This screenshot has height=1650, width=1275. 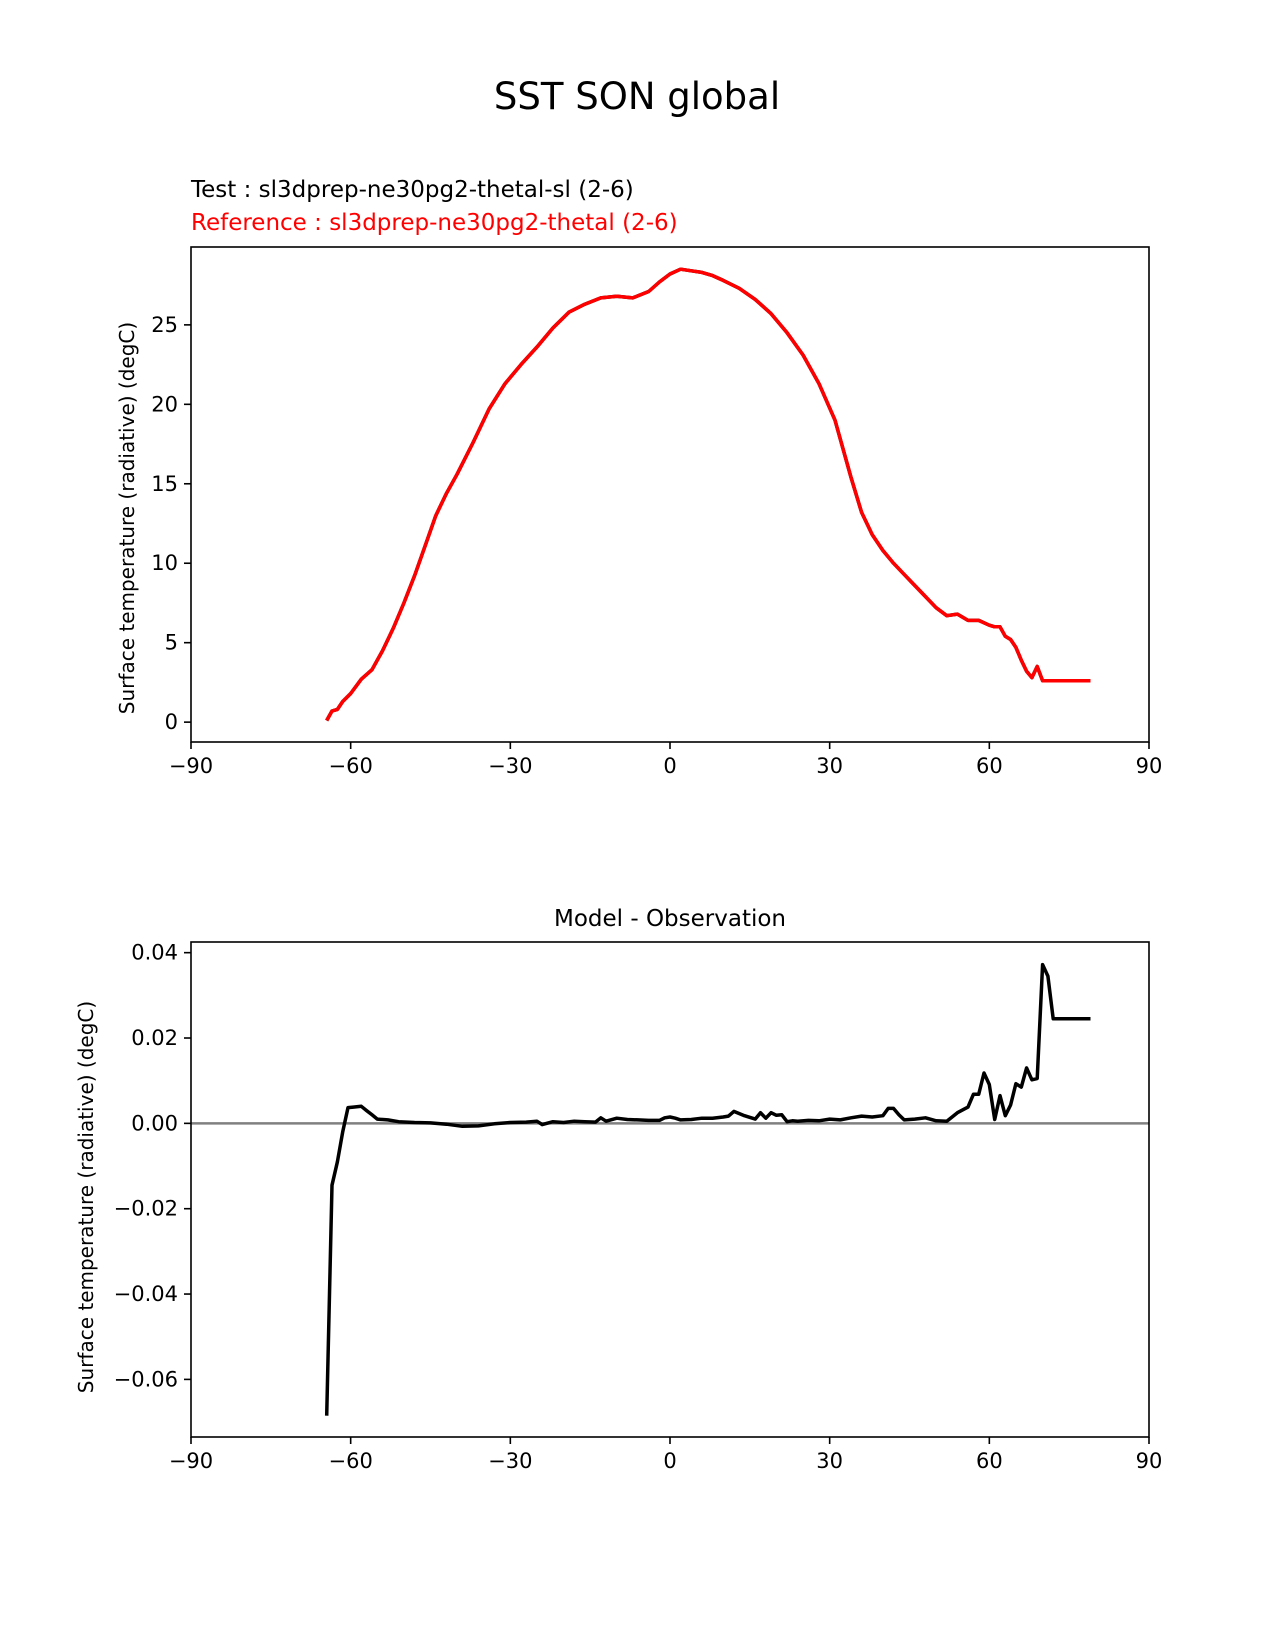 What do you see at coordinates (351, 1461) in the screenshot?
I see `bottom-x-tick-label: −60` at bounding box center [351, 1461].